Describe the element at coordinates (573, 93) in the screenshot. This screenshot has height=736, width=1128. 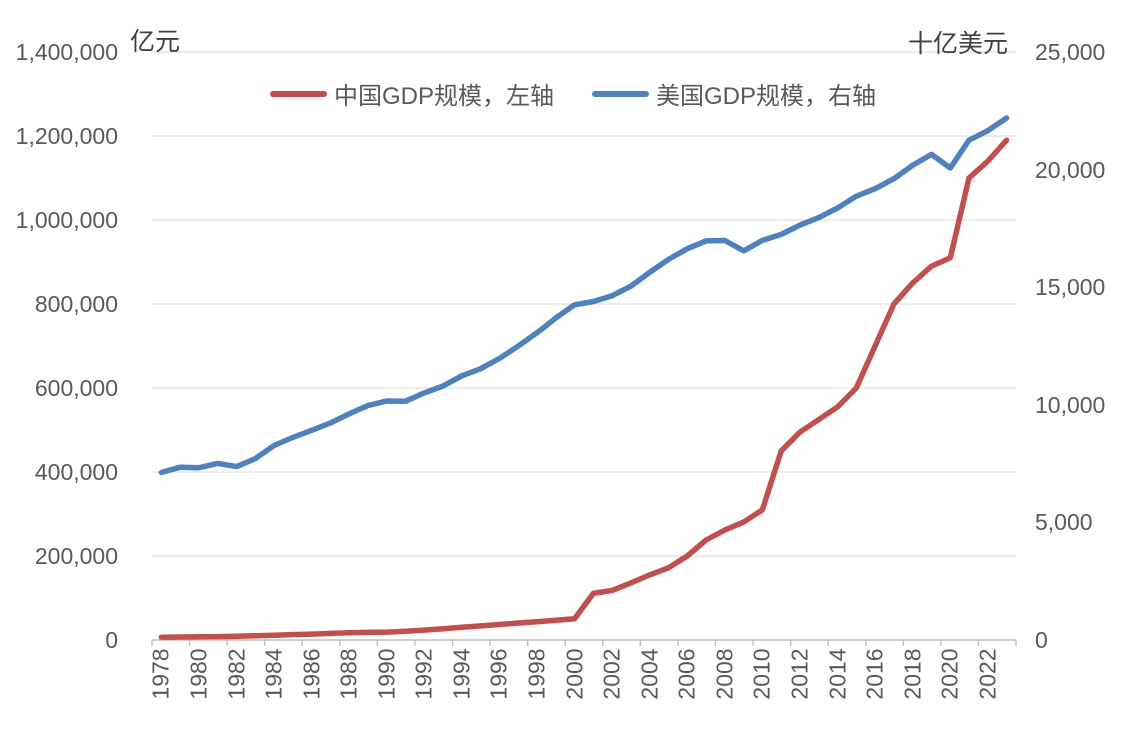
I see `legend: 中国GDP规模，左轴 美国GDP规模，右轴` at that location.